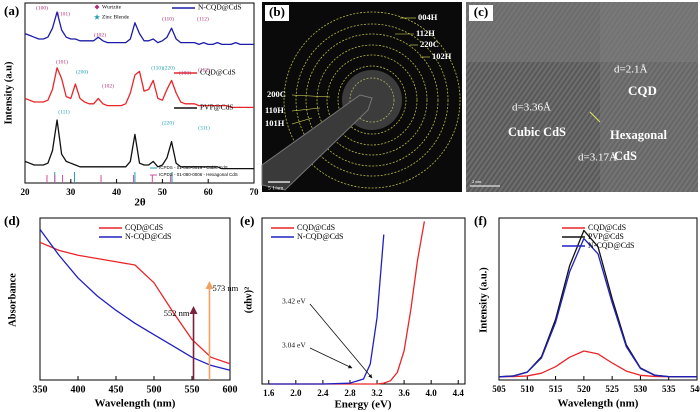 This screenshot has width=700, height=412. Describe the element at coordinates (247, 220) in the screenshot. I see `panel-label: (e)` at that location.